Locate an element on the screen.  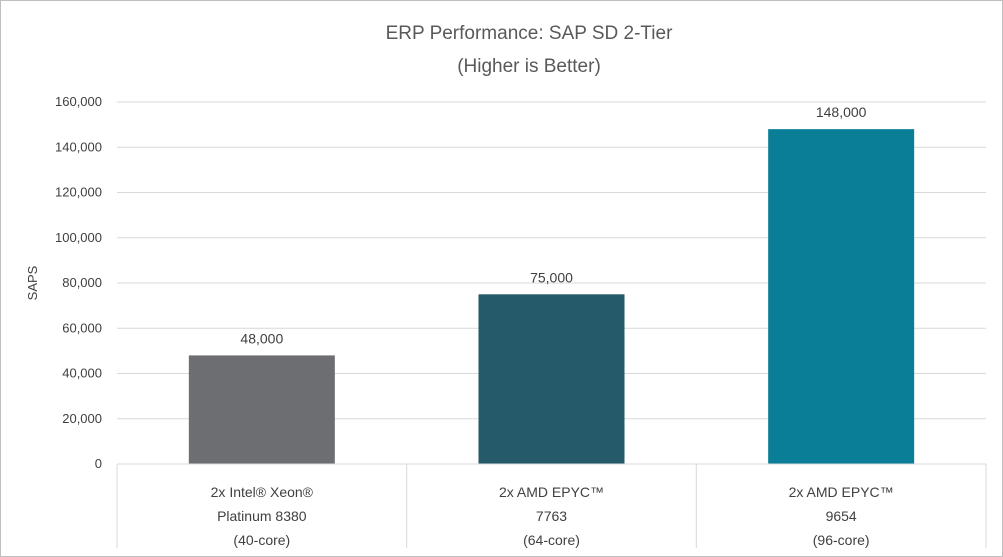
chart-title: ERP Performance: SAP SD 2-Tier is located at coordinates (530, 33).